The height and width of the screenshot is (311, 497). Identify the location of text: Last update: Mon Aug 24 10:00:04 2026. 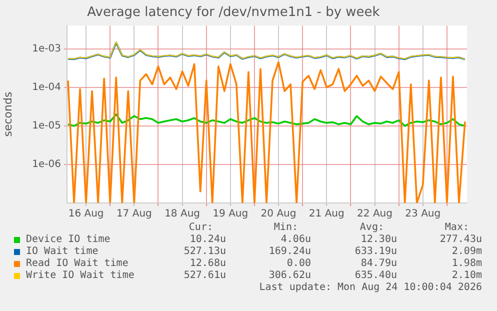
(370, 287).